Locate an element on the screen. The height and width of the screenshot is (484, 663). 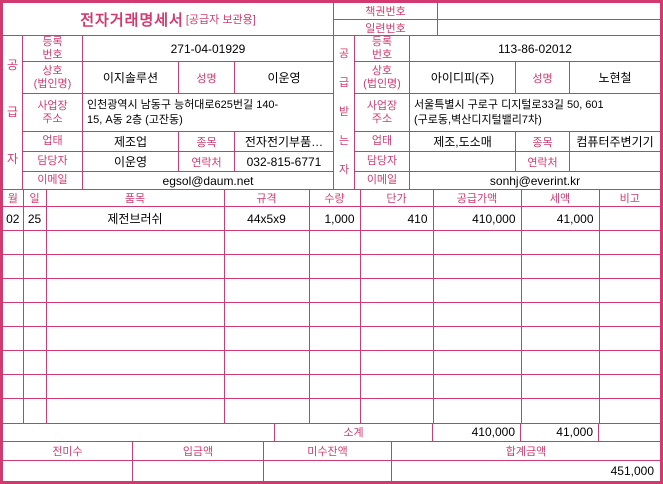
buyer-ceo-label: 성명 is located at coordinates (542, 77).